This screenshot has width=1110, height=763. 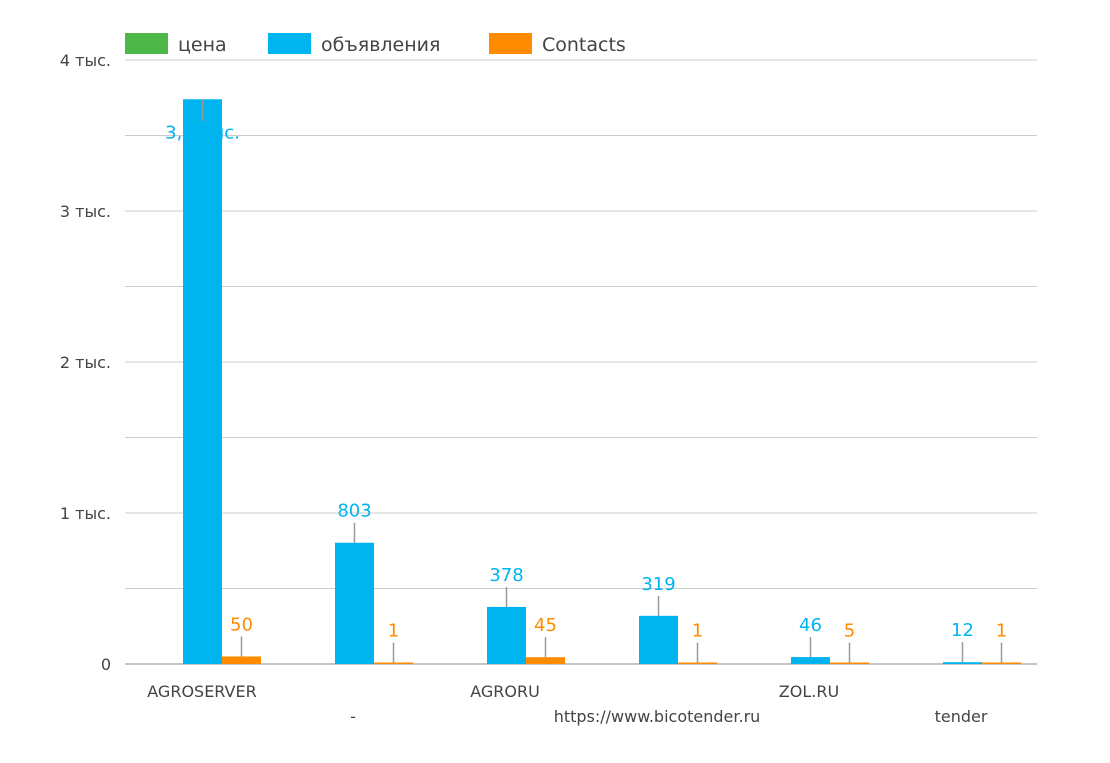 What do you see at coordinates (85, 211) in the screenshot?
I see `y-tick-label: 3 тыс.` at bounding box center [85, 211].